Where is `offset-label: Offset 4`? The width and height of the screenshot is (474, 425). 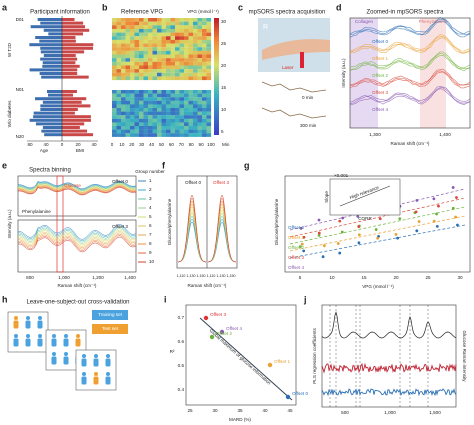 offset-label: Offset 4 is located at coordinates (296, 267).